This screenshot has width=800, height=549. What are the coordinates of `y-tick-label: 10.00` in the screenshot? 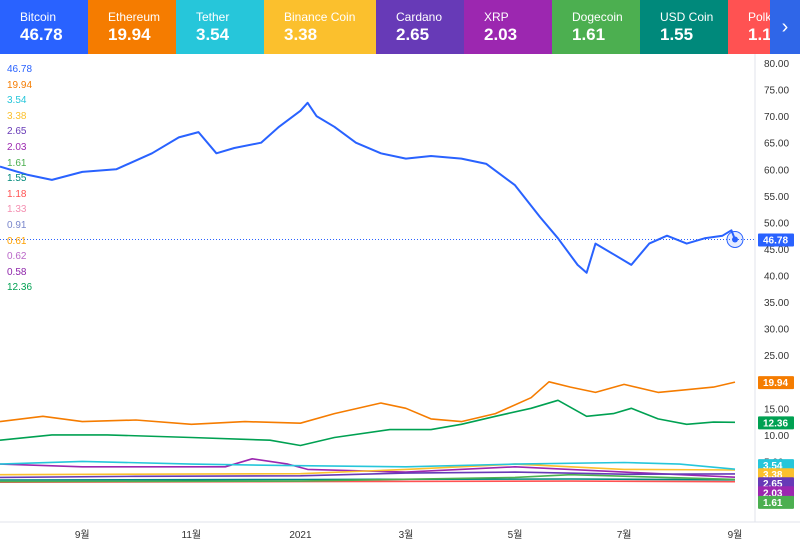 It's located at (776, 436).